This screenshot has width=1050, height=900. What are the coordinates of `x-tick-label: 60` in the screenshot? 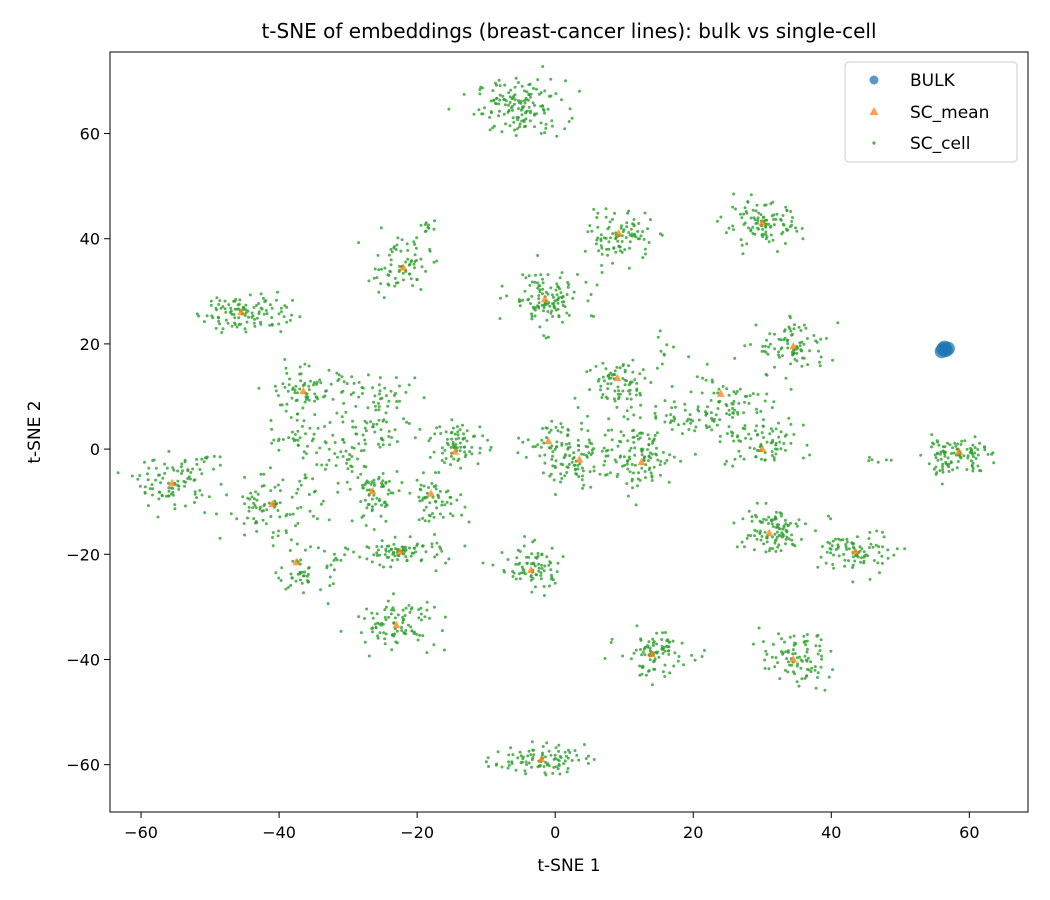 It's located at (969, 832).